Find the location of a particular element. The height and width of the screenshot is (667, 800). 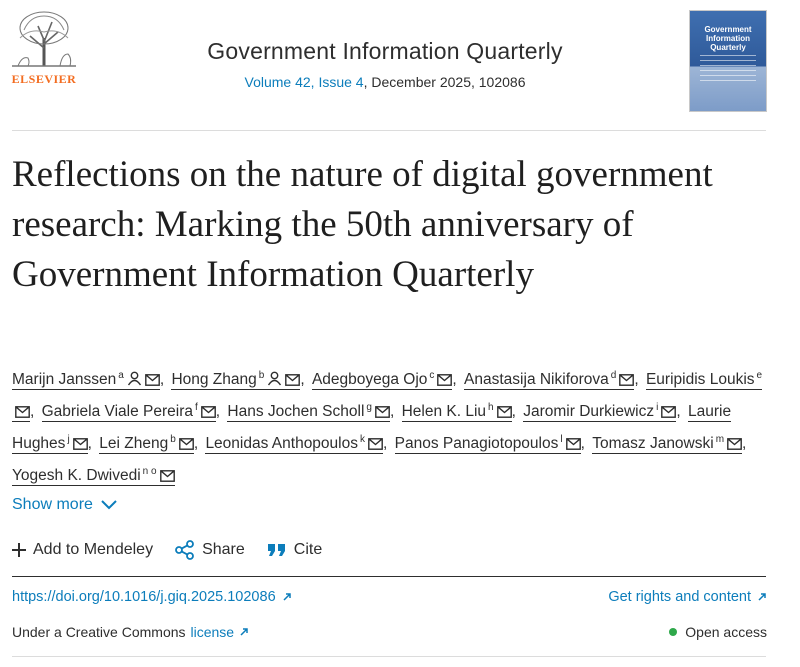

cite-label: Cite is located at coordinates (308, 549).